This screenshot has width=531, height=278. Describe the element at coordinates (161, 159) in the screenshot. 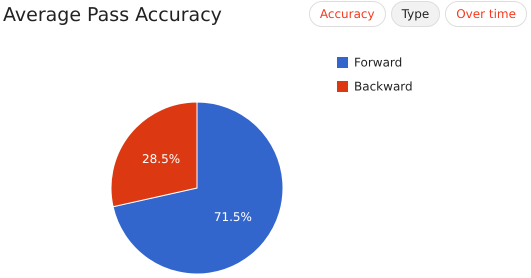

I see `data-label: 28.5%` at that location.